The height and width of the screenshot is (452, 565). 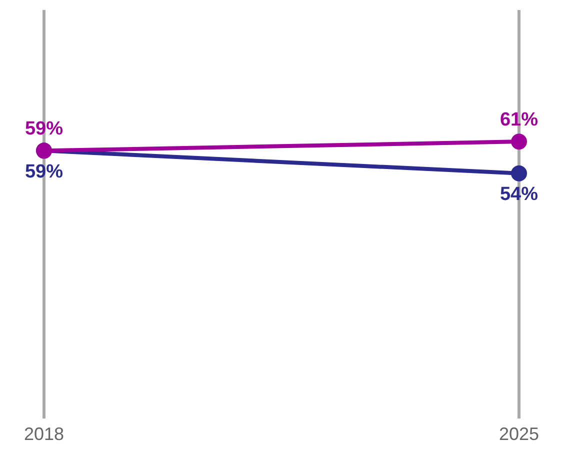 What do you see at coordinates (519, 434) in the screenshot?
I see `x-tick-label: 2025` at bounding box center [519, 434].